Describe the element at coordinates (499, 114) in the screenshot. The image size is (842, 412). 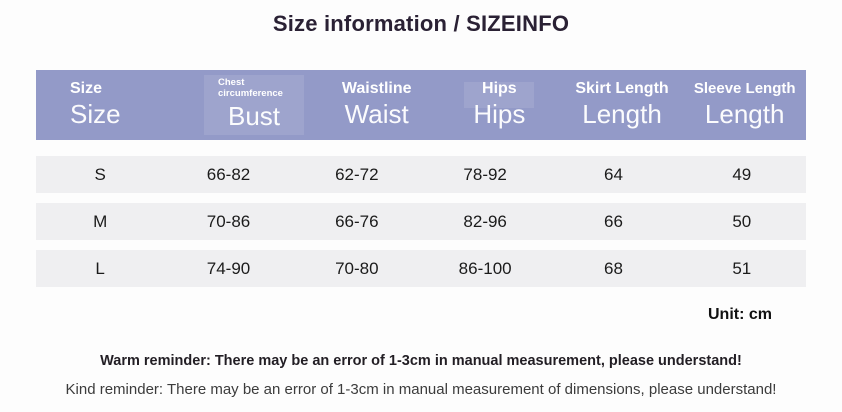
I see `column-header-hips-main: Hips` at that location.